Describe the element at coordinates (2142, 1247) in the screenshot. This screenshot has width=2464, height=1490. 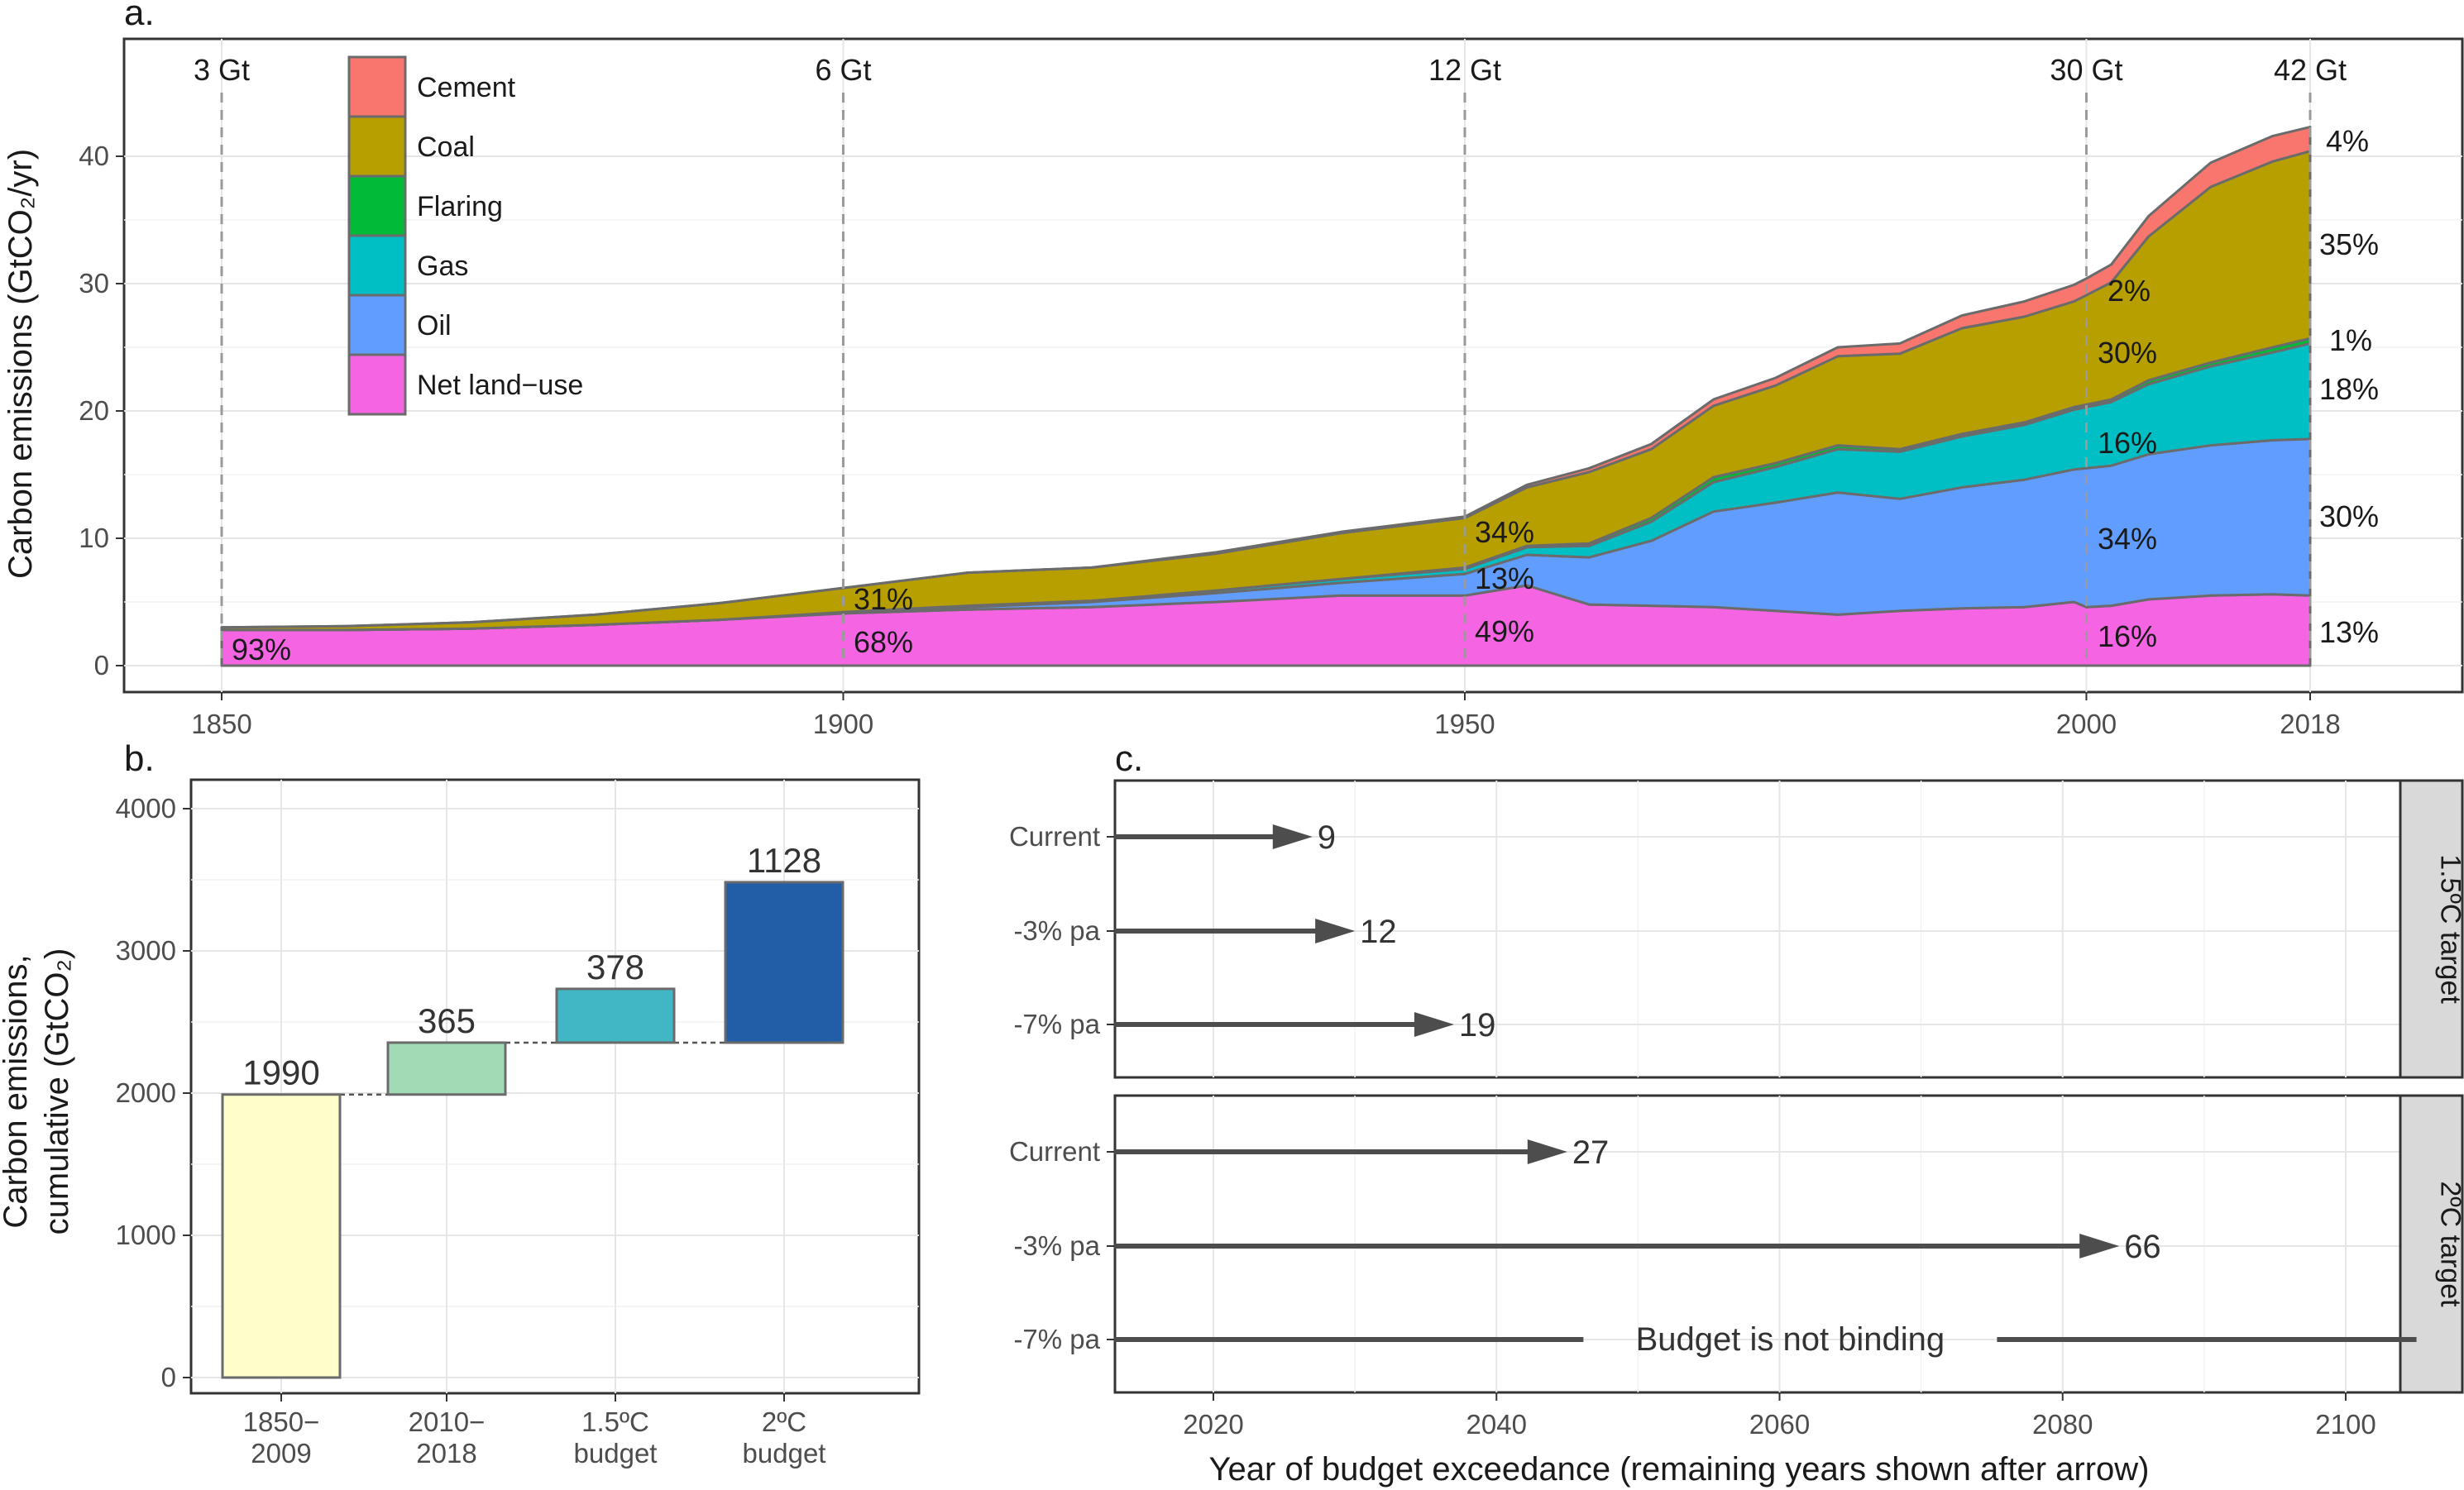
I see `panel-c-arrow-value-label: 66` at that location.